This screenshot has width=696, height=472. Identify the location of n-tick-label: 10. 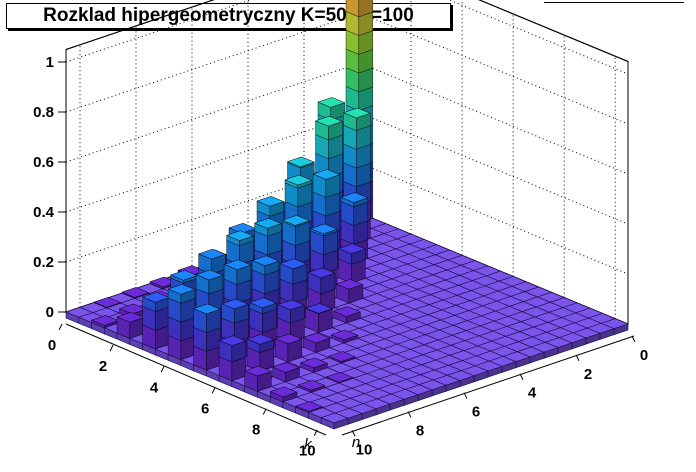
(364, 449).